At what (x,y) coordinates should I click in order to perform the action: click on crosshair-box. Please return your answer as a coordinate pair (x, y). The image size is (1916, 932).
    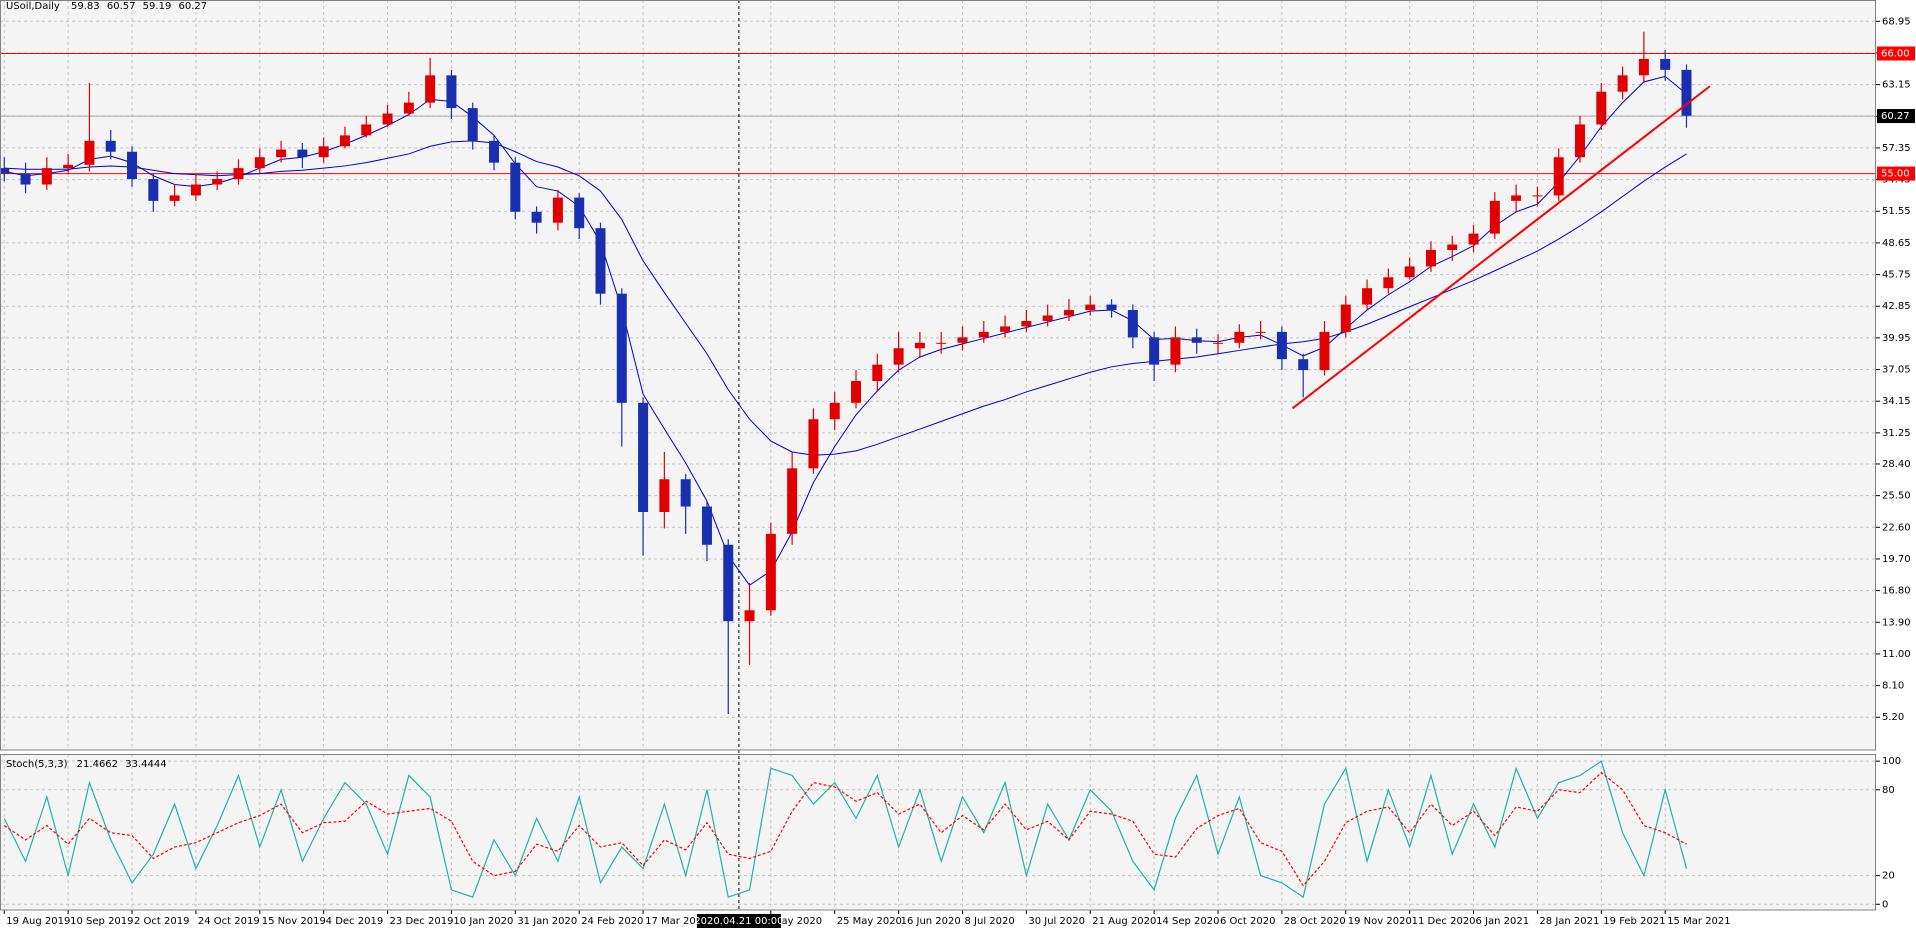
    Looking at the image, I should click on (738, 921).